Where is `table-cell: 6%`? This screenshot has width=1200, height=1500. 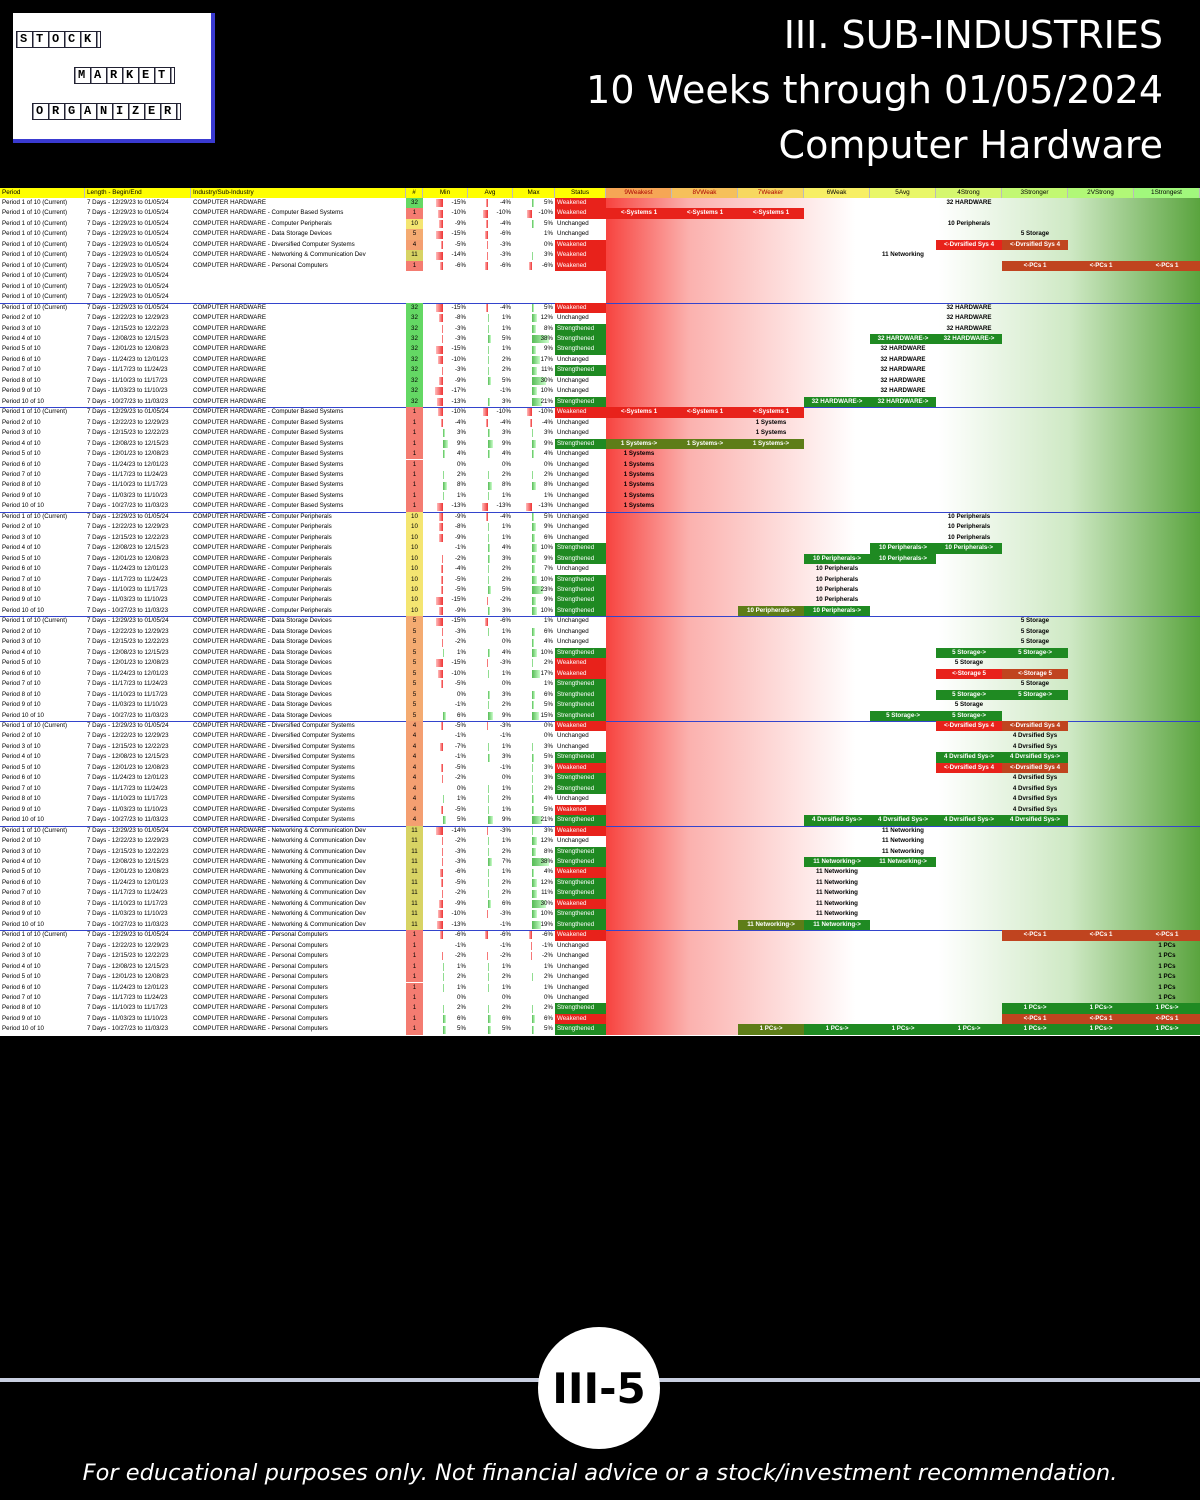 table-cell: 6% is located at coordinates (548, 631).